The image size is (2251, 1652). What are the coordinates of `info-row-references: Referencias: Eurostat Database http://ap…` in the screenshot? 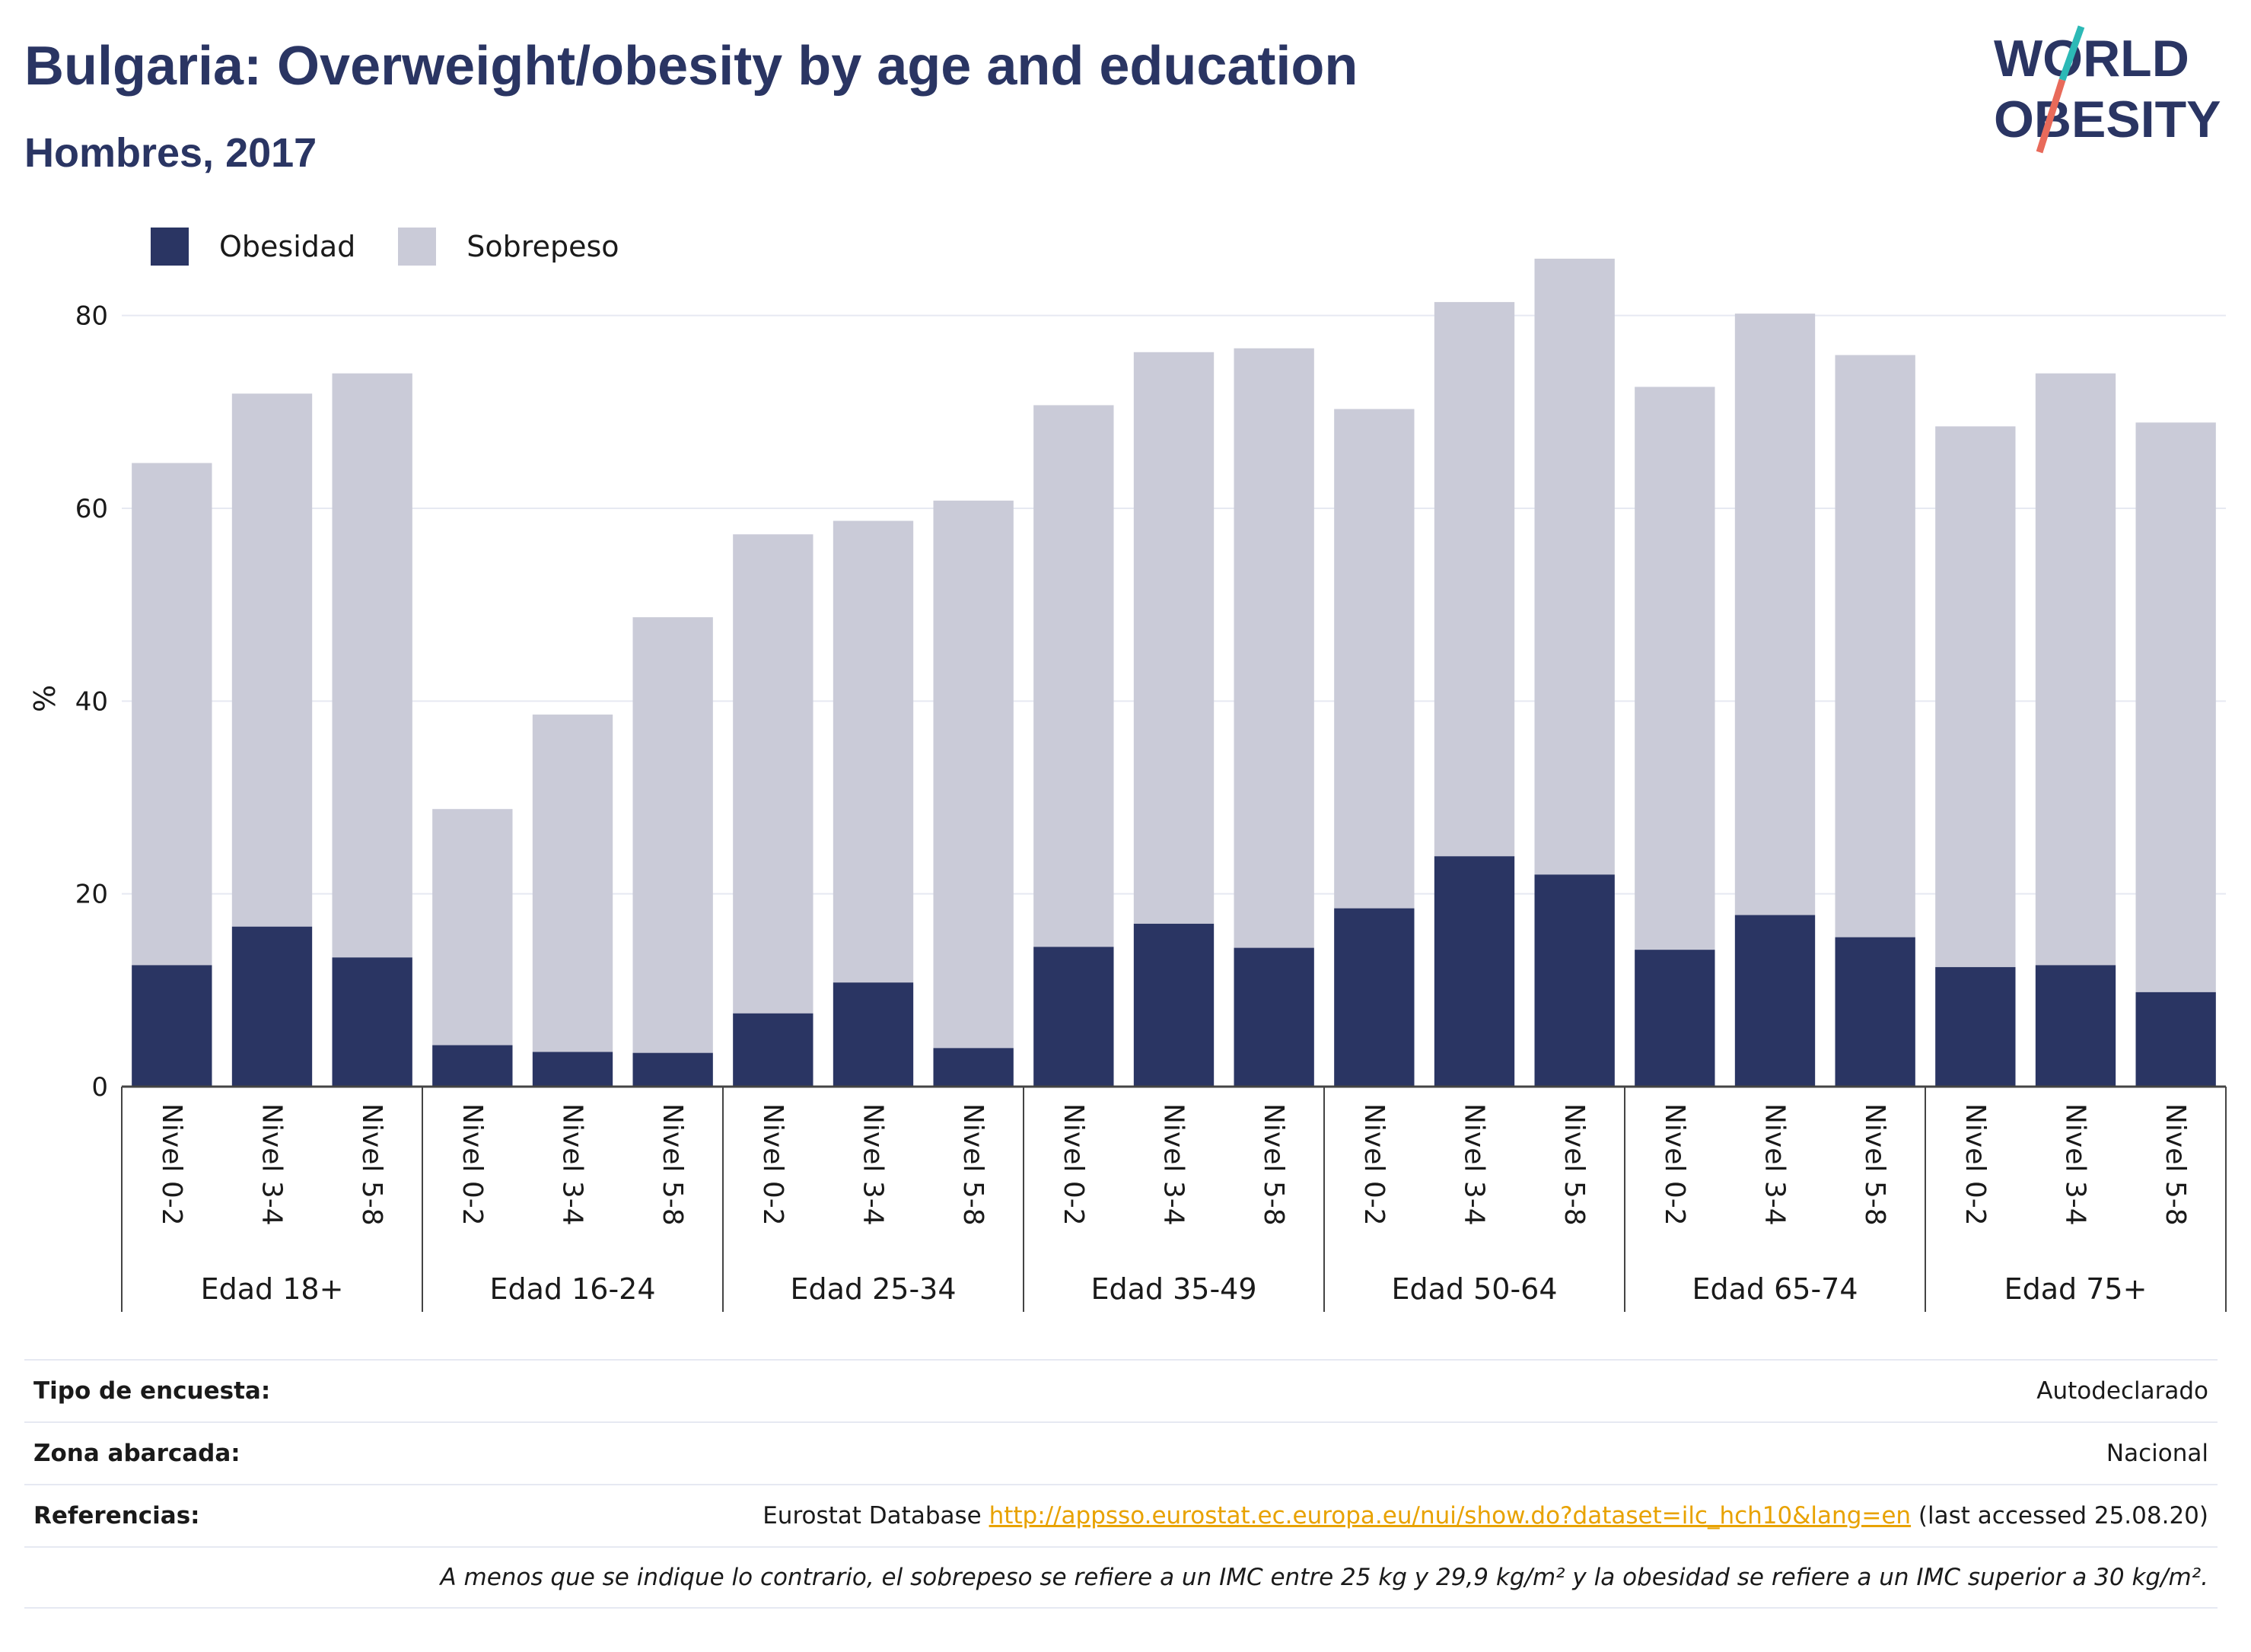 It's located at (1121, 1515).